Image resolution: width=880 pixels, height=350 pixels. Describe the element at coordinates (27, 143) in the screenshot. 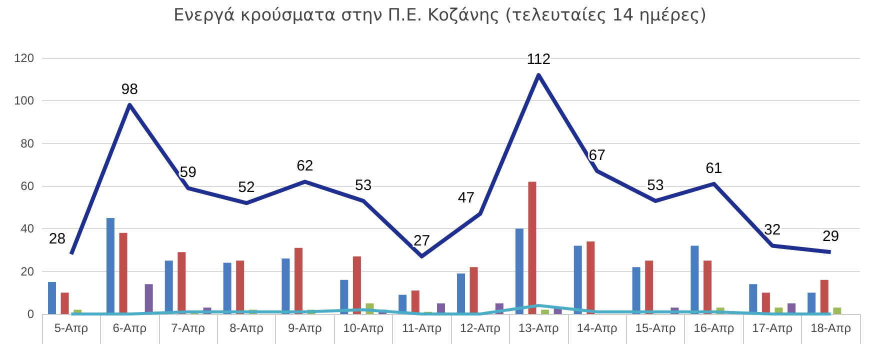

I see `y-tick-label: 80` at that location.